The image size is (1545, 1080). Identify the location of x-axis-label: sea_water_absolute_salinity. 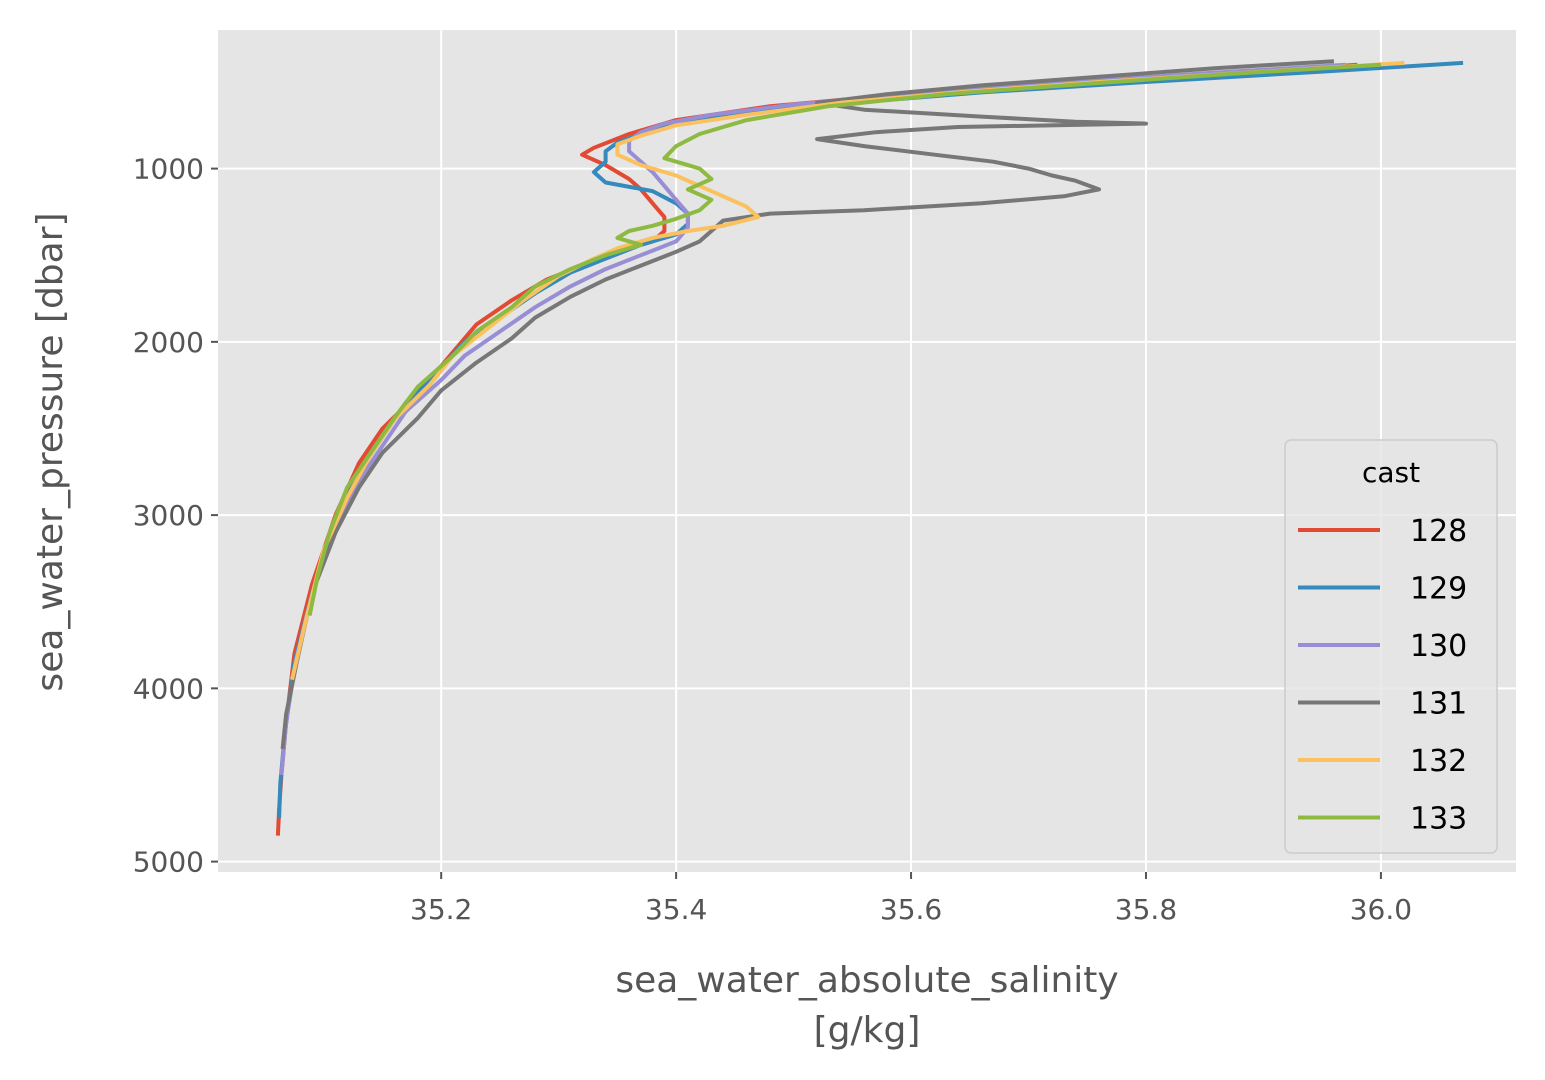
(866, 980).